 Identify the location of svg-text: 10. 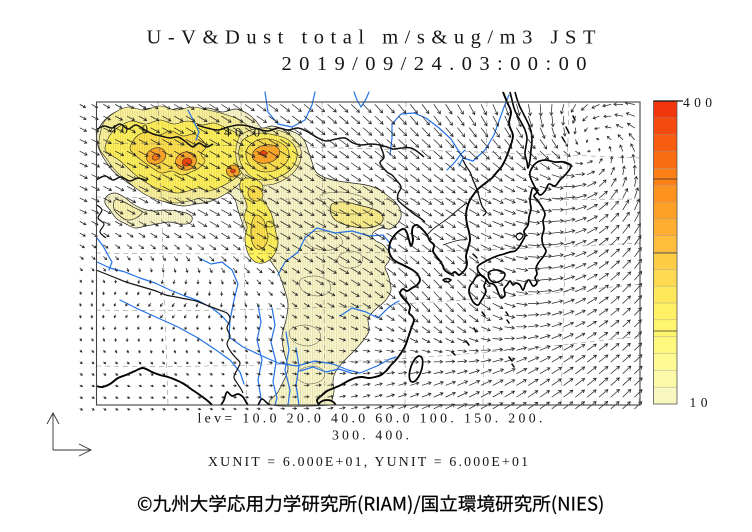
(699, 402).